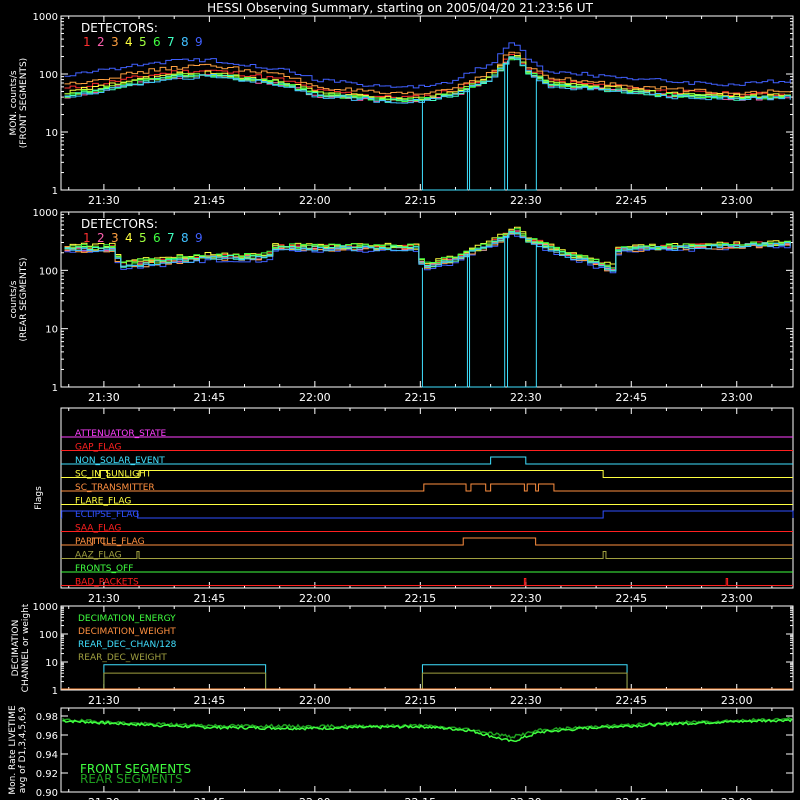 The width and height of the screenshot is (800, 800). Describe the element at coordinates (23, 749) in the screenshot. I see `y-axis-label-line: avg of D1,3,4,5,6,9` at that location.